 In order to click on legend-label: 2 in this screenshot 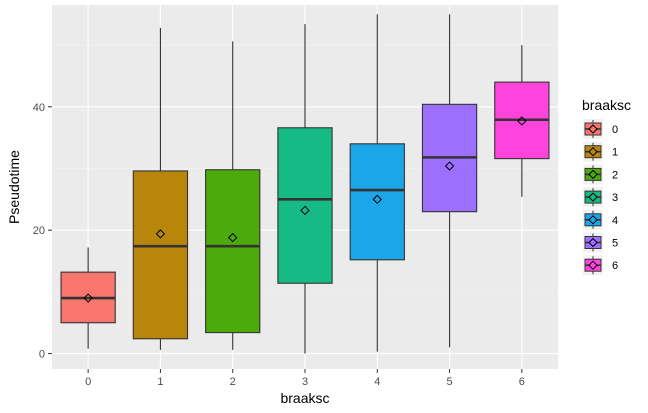, I will do `click(615, 175)`.